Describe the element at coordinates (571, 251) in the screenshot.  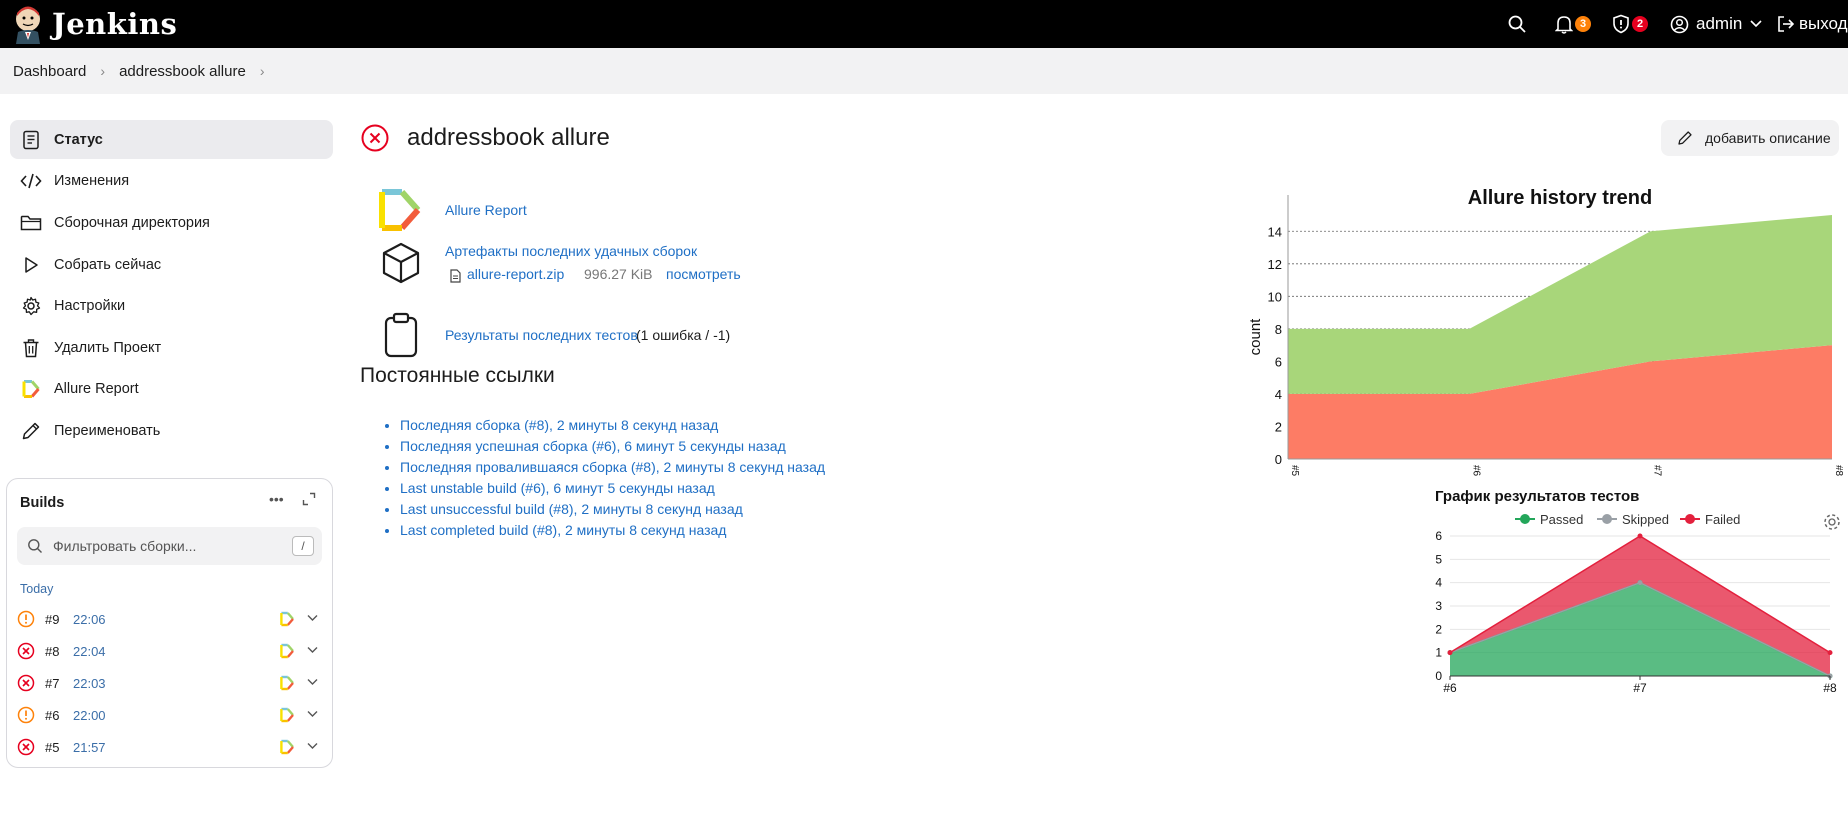
I see `artifacts-link: Артефакты последних удачных сборок` at that location.